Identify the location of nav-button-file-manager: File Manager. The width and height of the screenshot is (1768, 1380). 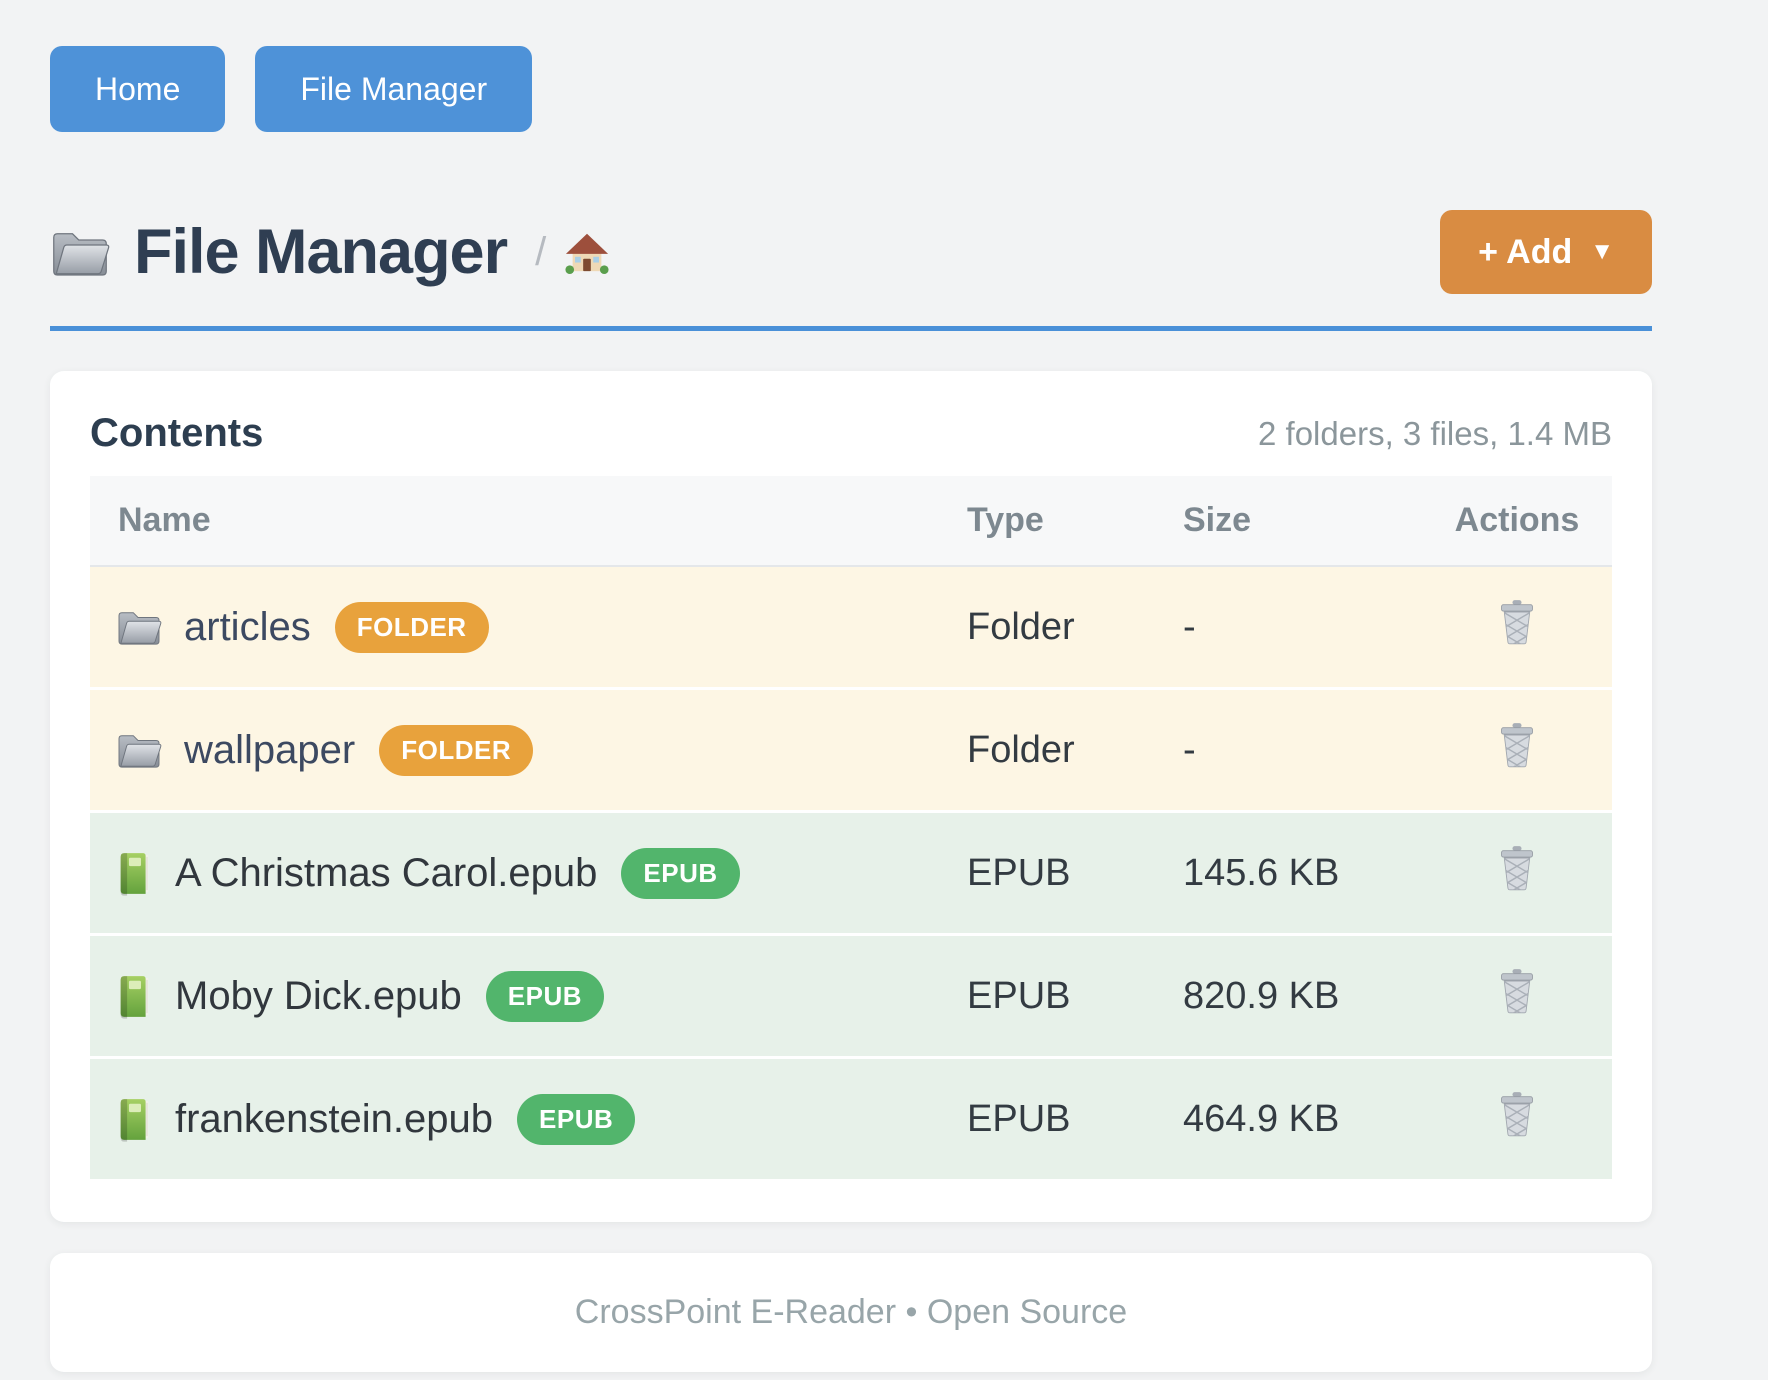
(394, 89).